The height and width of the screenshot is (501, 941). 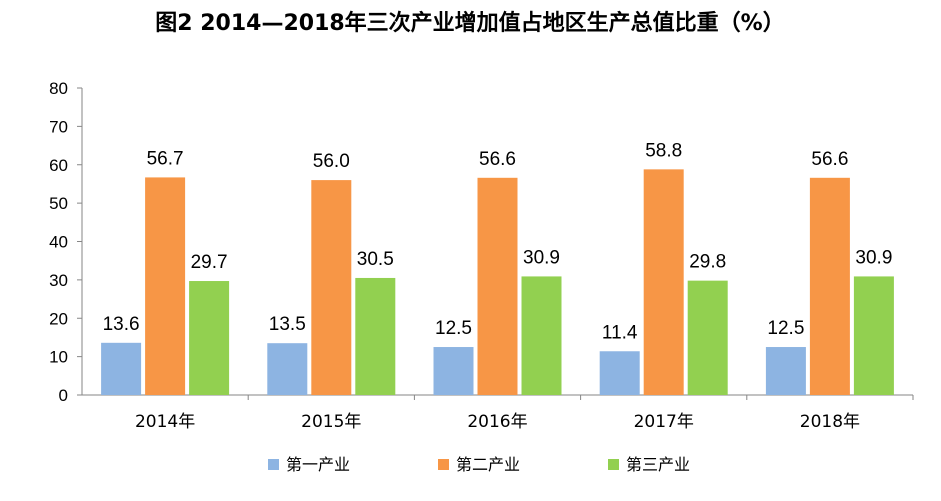 What do you see at coordinates (331, 161) in the screenshot?
I see `bar-data-label: 56.0` at bounding box center [331, 161].